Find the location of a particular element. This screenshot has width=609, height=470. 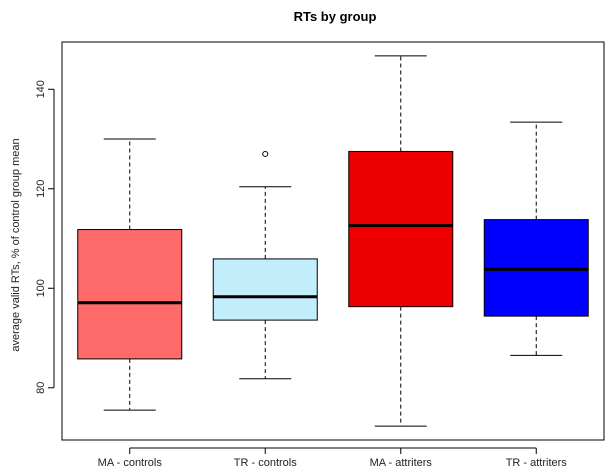

x-tick-label: MA - controls is located at coordinates (130, 463).